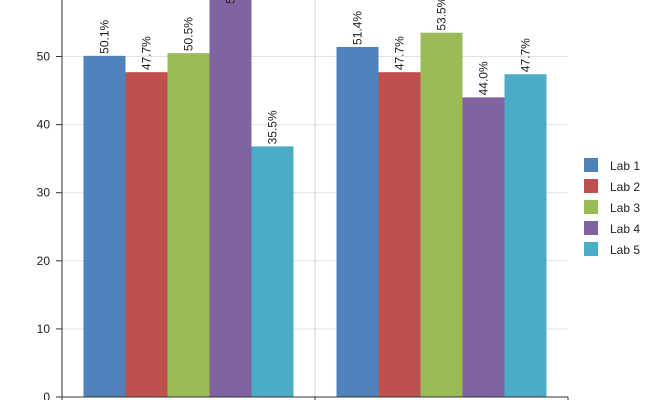  I want to click on y-tick-label: 20, so click(44, 261).